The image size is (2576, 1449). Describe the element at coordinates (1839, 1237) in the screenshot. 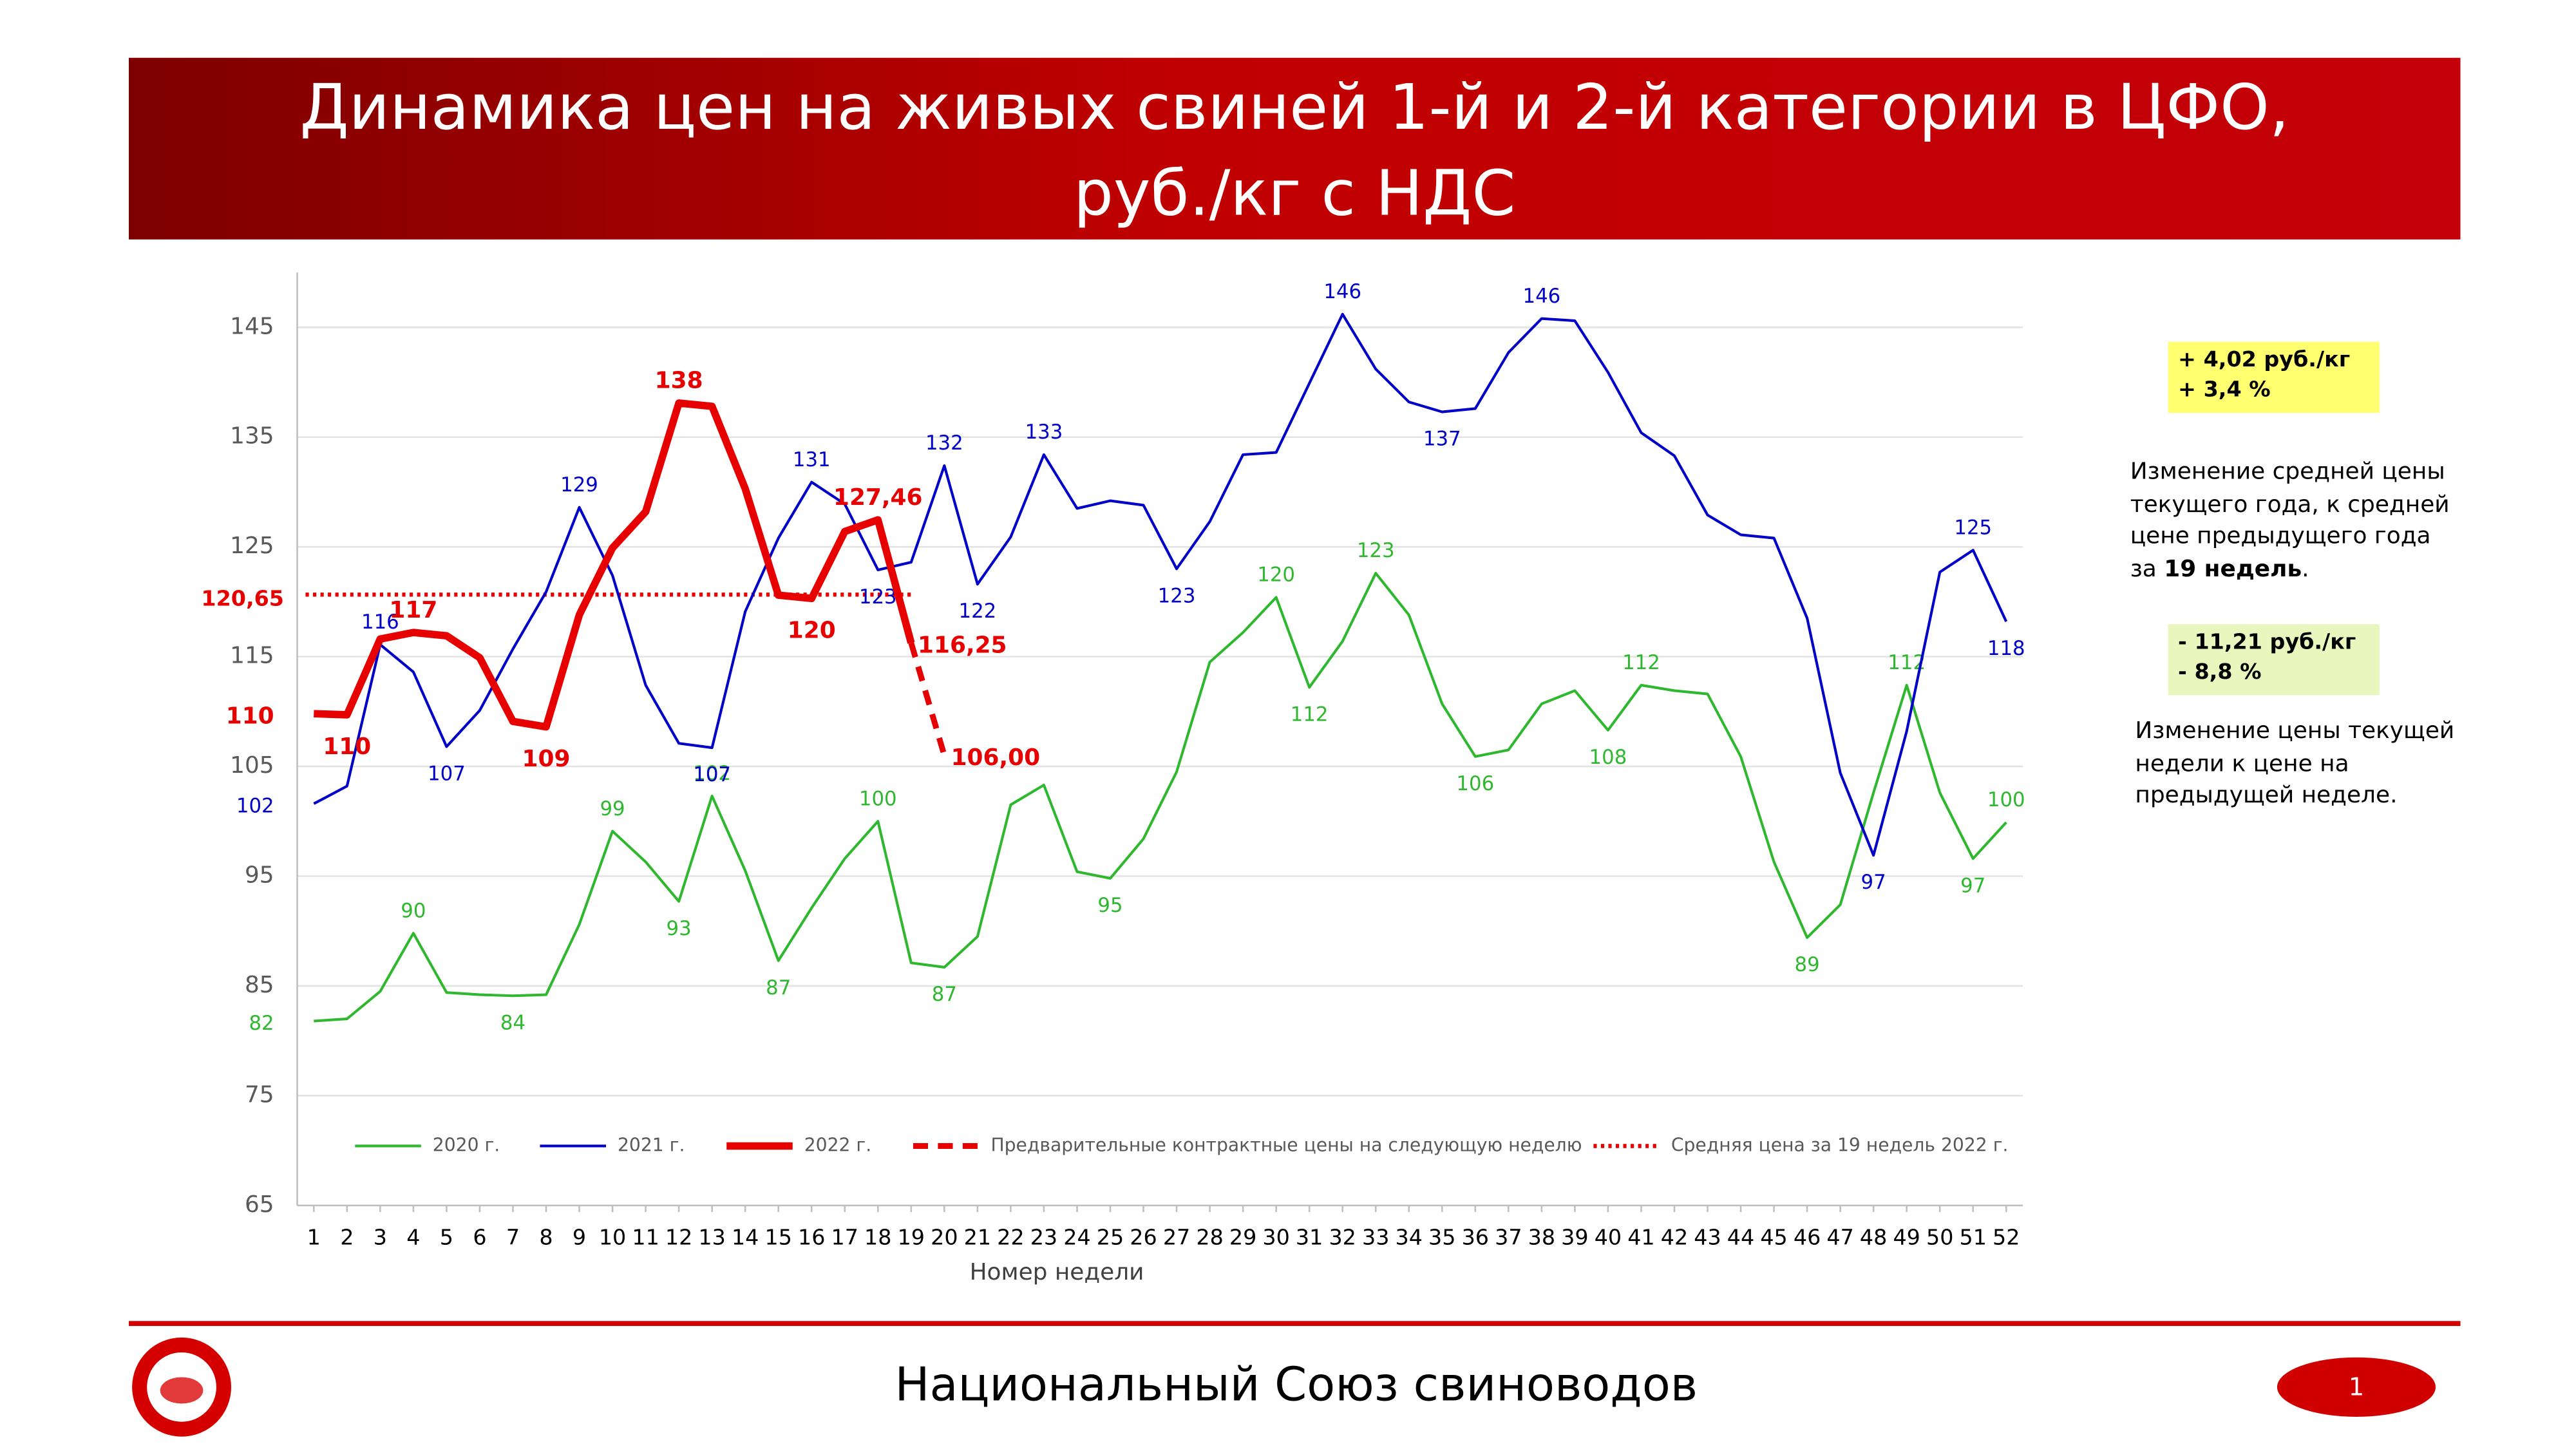

I see `x-tick-label: 47` at that location.